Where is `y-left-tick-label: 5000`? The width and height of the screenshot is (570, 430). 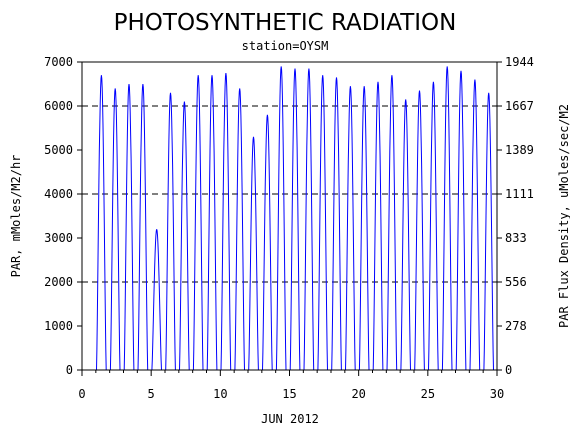
y-left-tick-label: 5000 is located at coordinates (58, 150).